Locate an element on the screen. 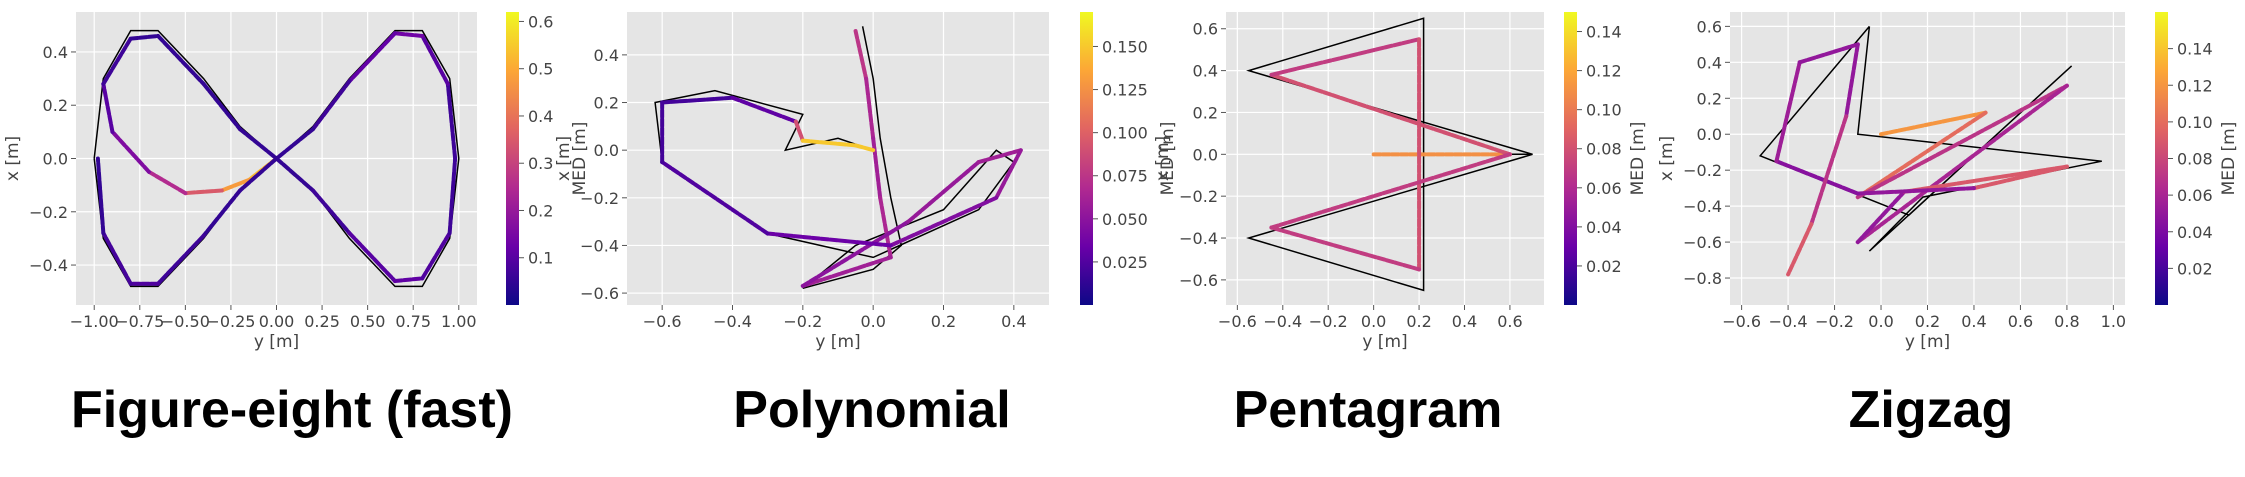 This screenshot has height=477, width=2245. colorbar-tick-label: 0.5 is located at coordinates (540, 69).